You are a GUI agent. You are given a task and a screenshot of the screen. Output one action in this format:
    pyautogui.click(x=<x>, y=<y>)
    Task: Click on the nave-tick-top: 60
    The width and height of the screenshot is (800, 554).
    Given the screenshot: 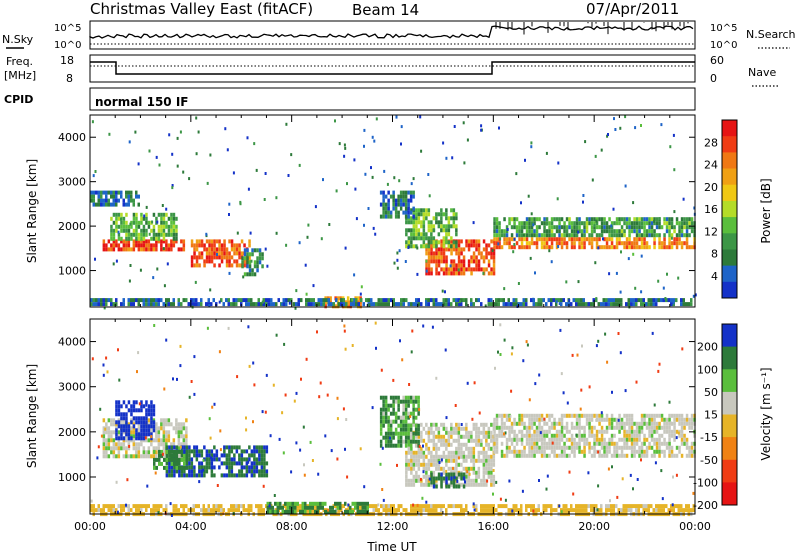 What is the action you would take?
    pyautogui.click(x=717, y=60)
    